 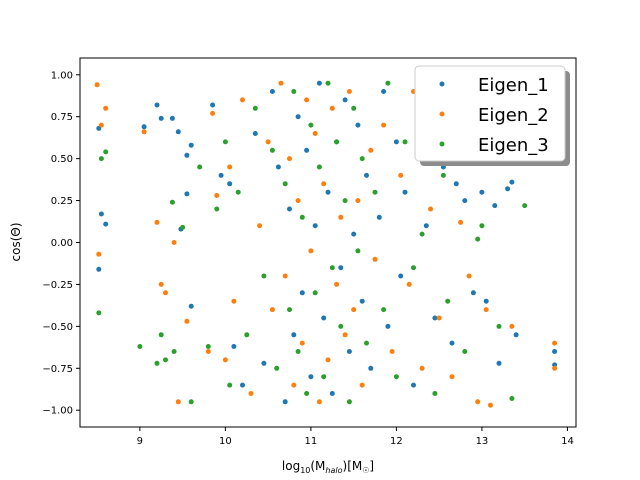 I want to click on y-axis-label: cos(Θ), so click(x=16, y=242).